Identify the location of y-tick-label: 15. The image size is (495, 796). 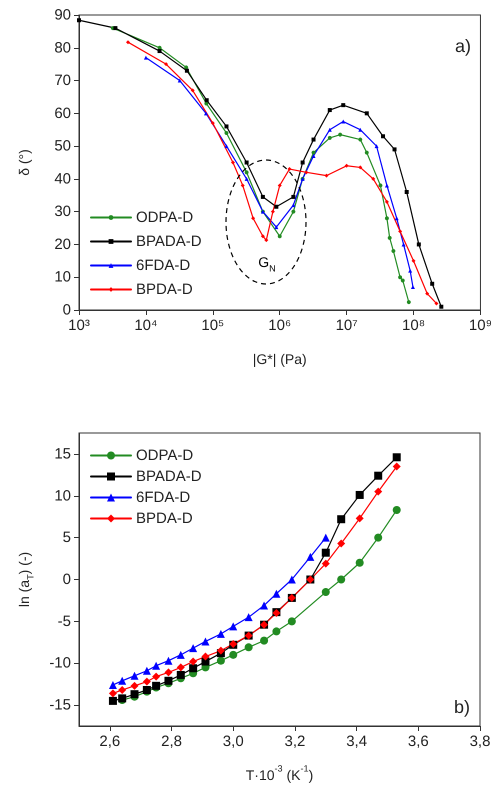
(62, 453).